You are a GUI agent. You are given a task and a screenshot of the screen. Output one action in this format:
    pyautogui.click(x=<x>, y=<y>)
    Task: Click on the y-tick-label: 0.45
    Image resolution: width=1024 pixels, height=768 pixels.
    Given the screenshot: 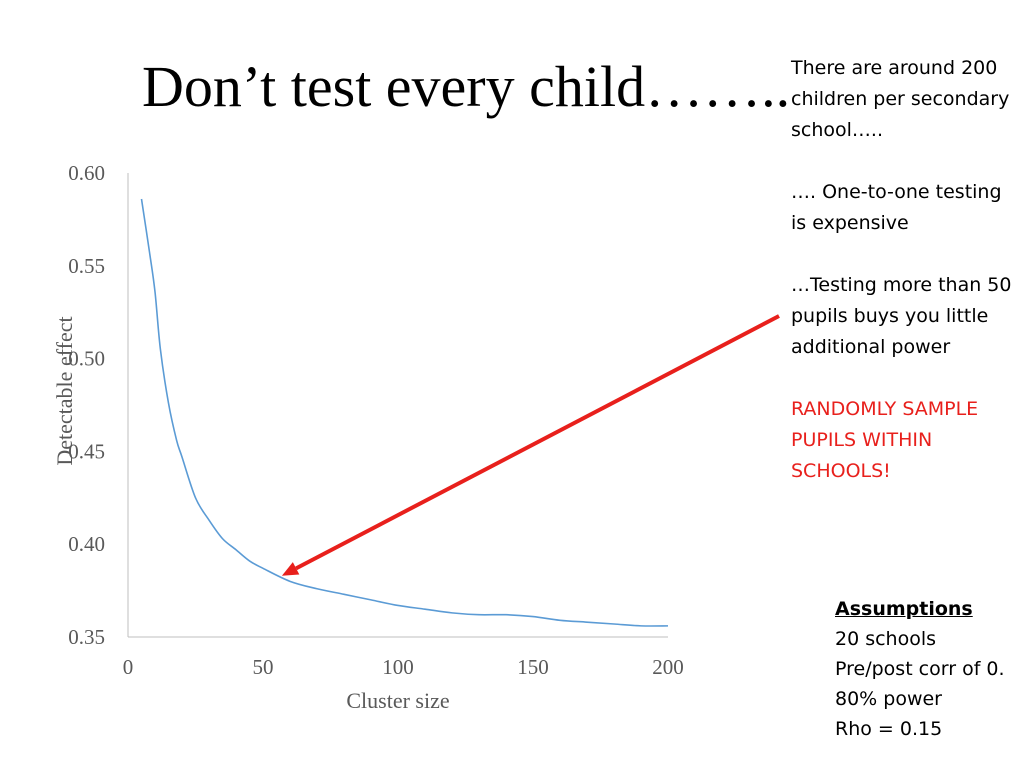 What is the action you would take?
    pyautogui.click(x=86, y=451)
    